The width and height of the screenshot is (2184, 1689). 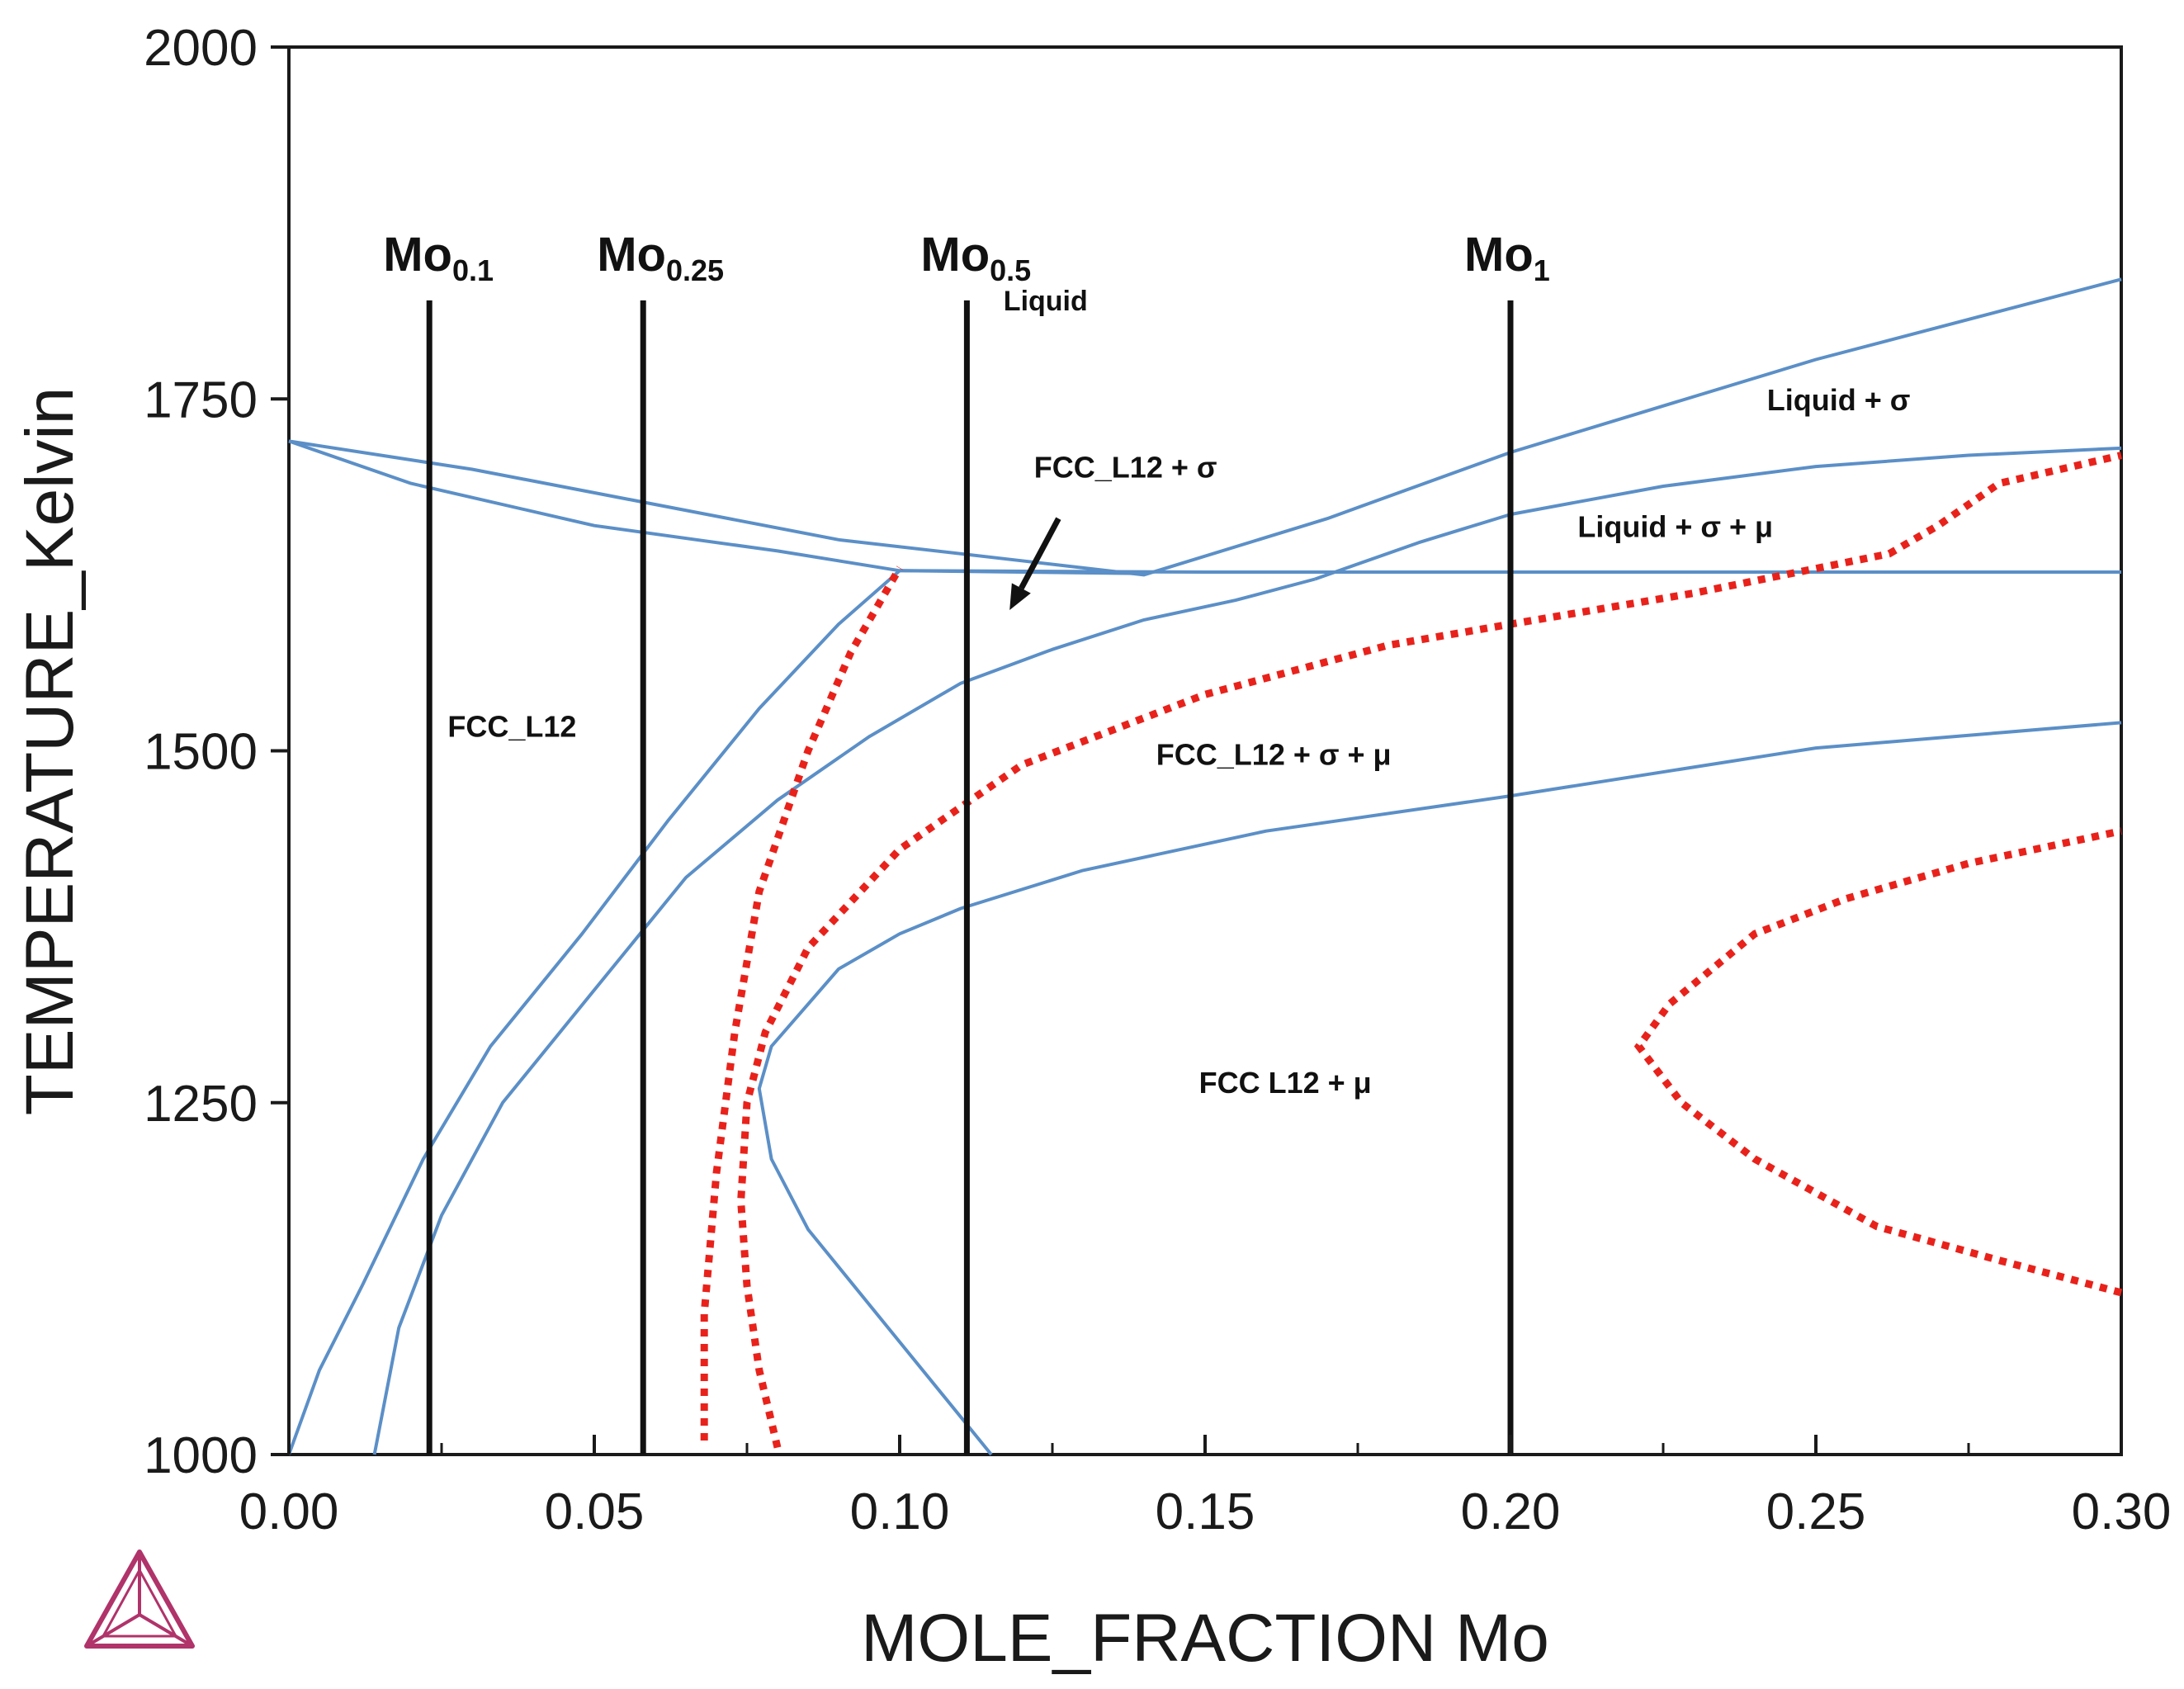 I want to click on y-tick-label: 1750, so click(x=201, y=399).